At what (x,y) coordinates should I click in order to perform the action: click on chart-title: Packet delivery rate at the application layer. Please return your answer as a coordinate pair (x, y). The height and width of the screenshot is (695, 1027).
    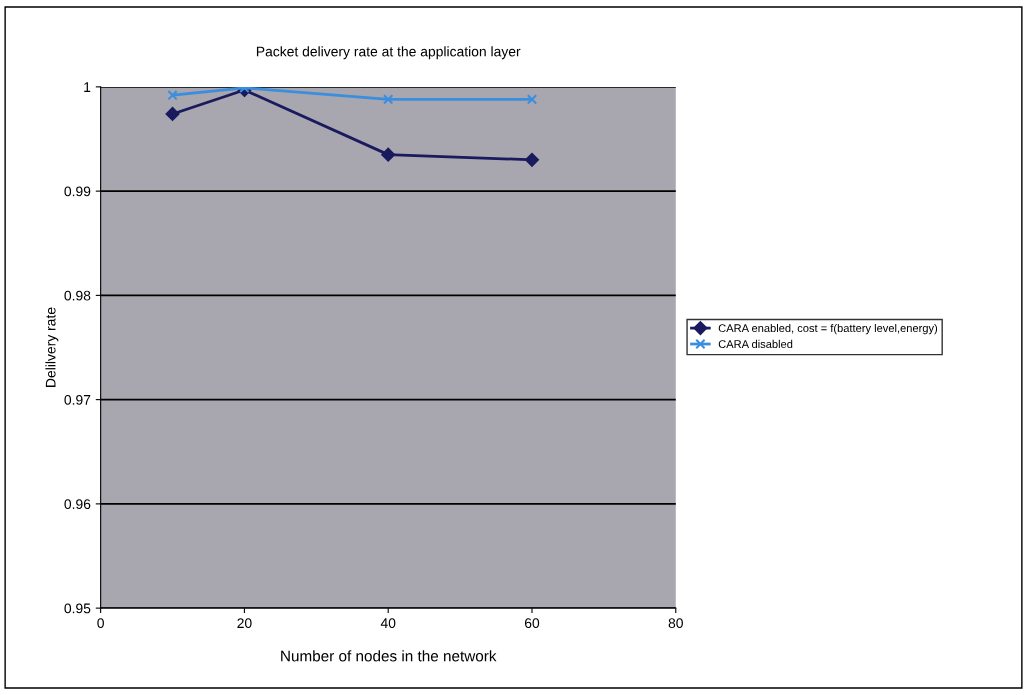
    Looking at the image, I should click on (388, 53).